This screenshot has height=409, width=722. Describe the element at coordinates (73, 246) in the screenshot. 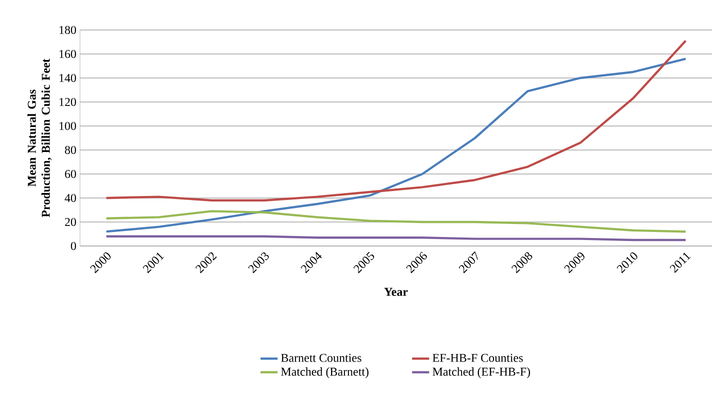

I see `y-tick-label: 0` at that location.